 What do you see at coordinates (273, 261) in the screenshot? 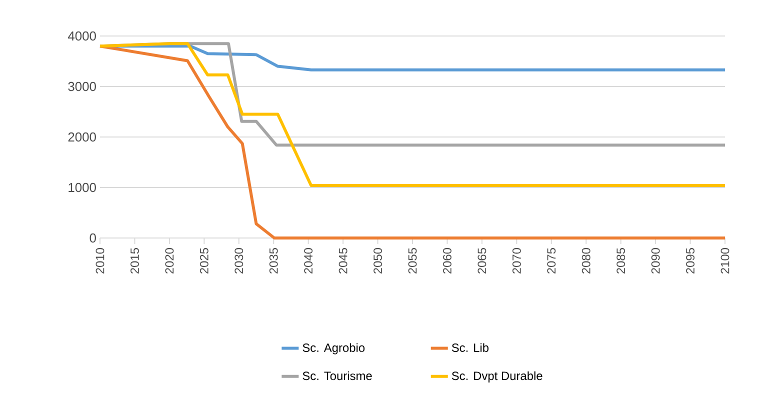
I see `x-tick-label: 2035` at bounding box center [273, 261].